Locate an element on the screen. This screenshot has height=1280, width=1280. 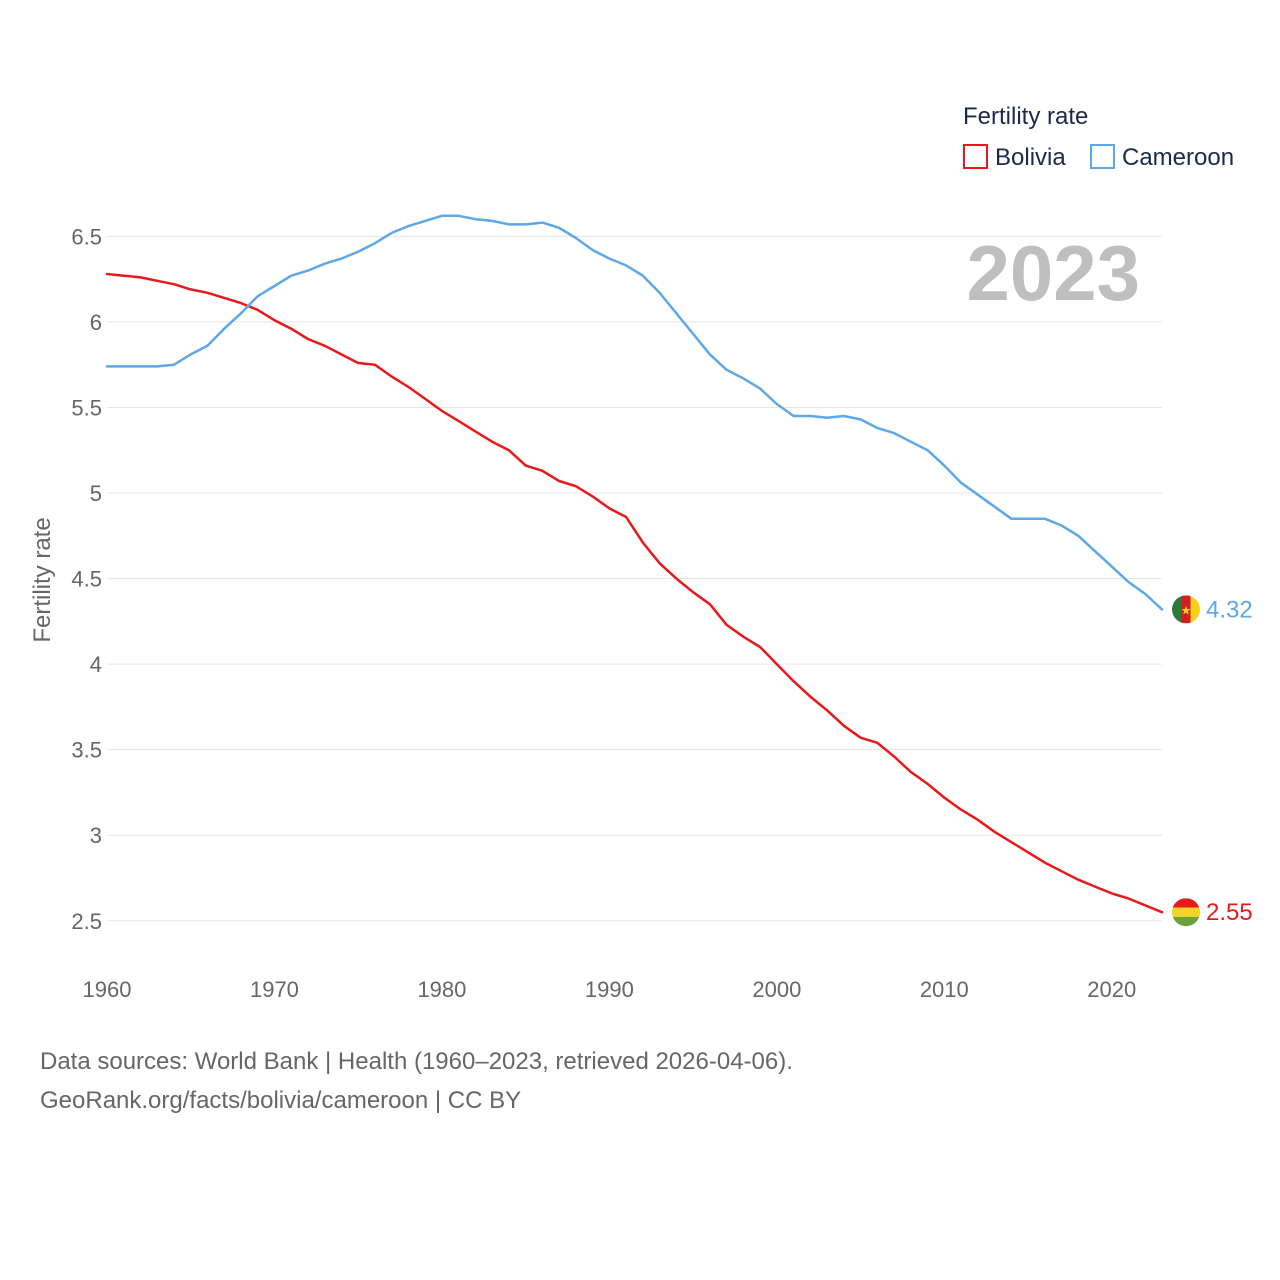
year-label: 2023 is located at coordinates (1053, 273).